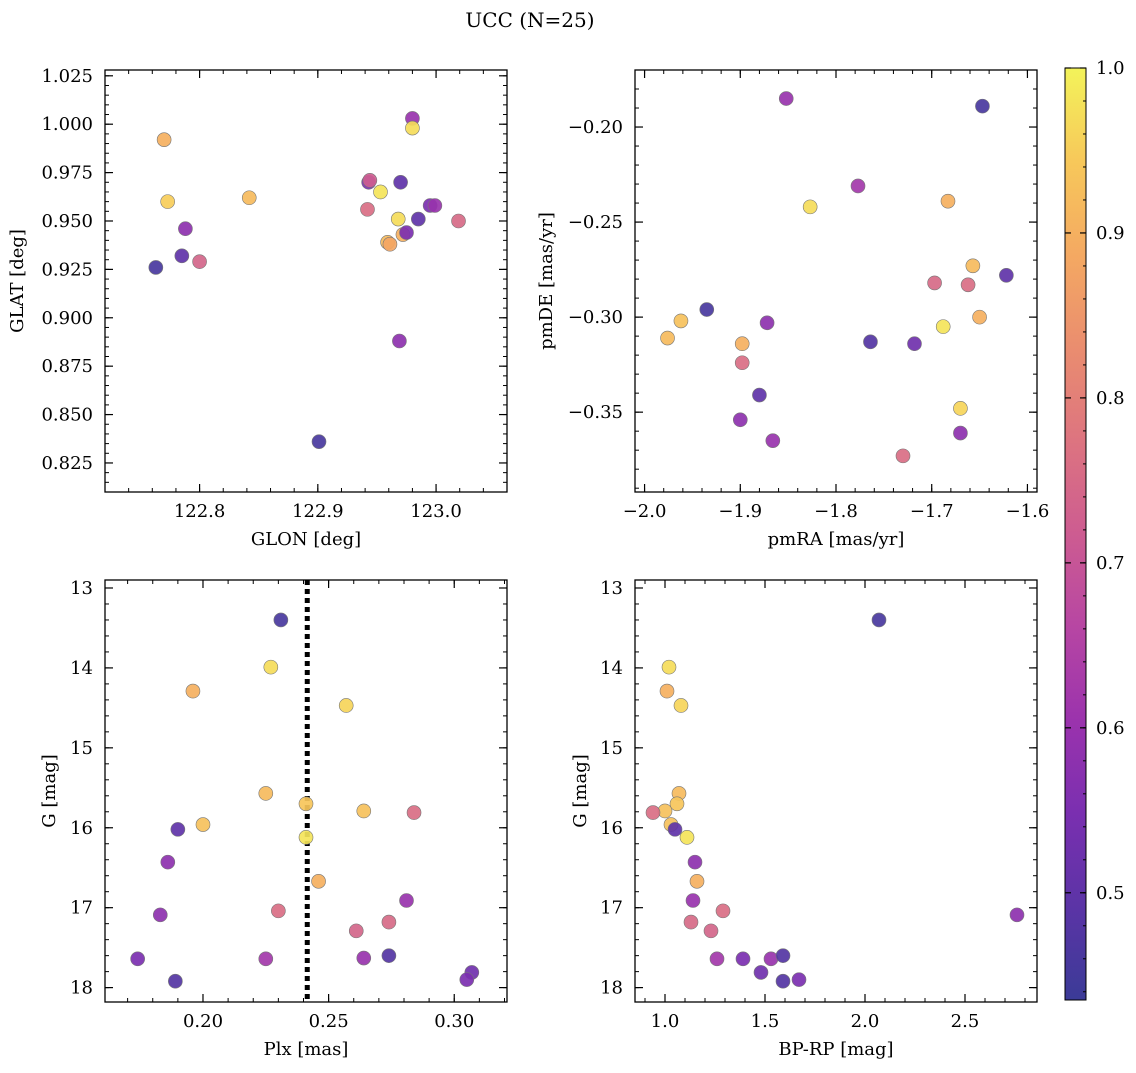  What do you see at coordinates (306, 539) in the screenshot?
I see `x-axis-label: GLON [deg]` at bounding box center [306, 539].